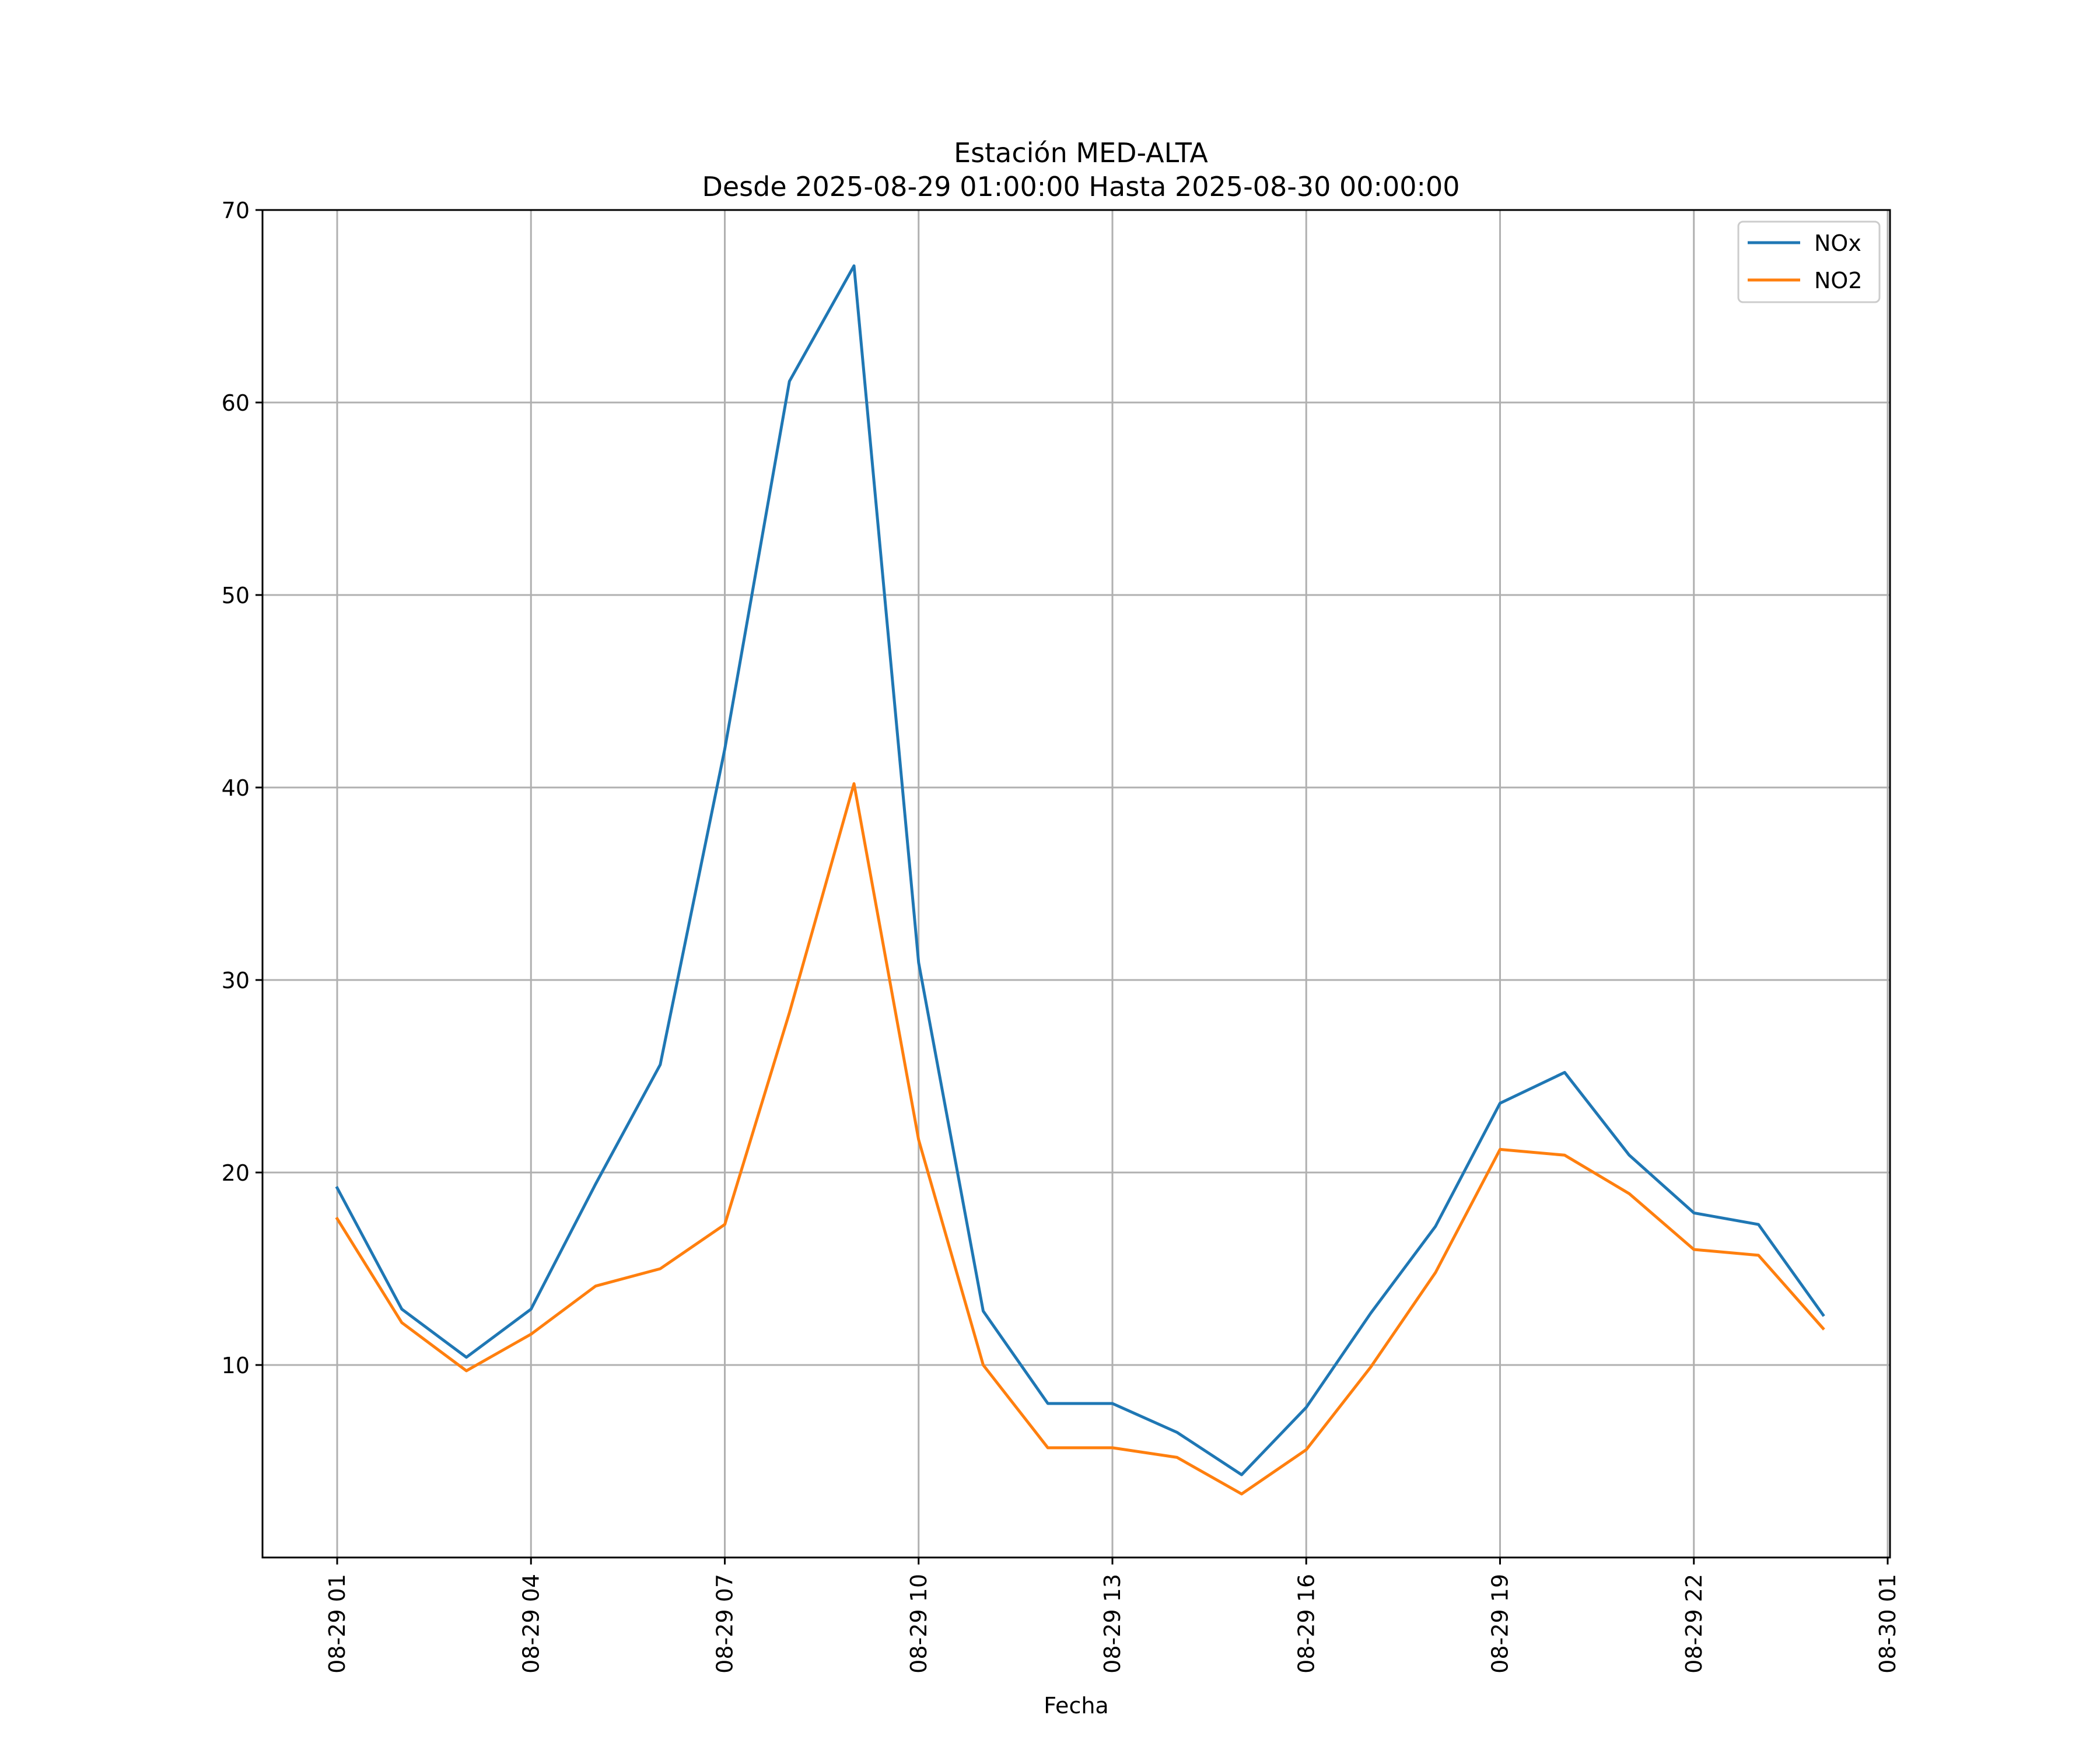 Image resolution: width=2100 pixels, height=1750 pixels. What do you see at coordinates (236, 210) in the screenshot?
I see `y-tick-label: 70` at bounding box center [236, 210].